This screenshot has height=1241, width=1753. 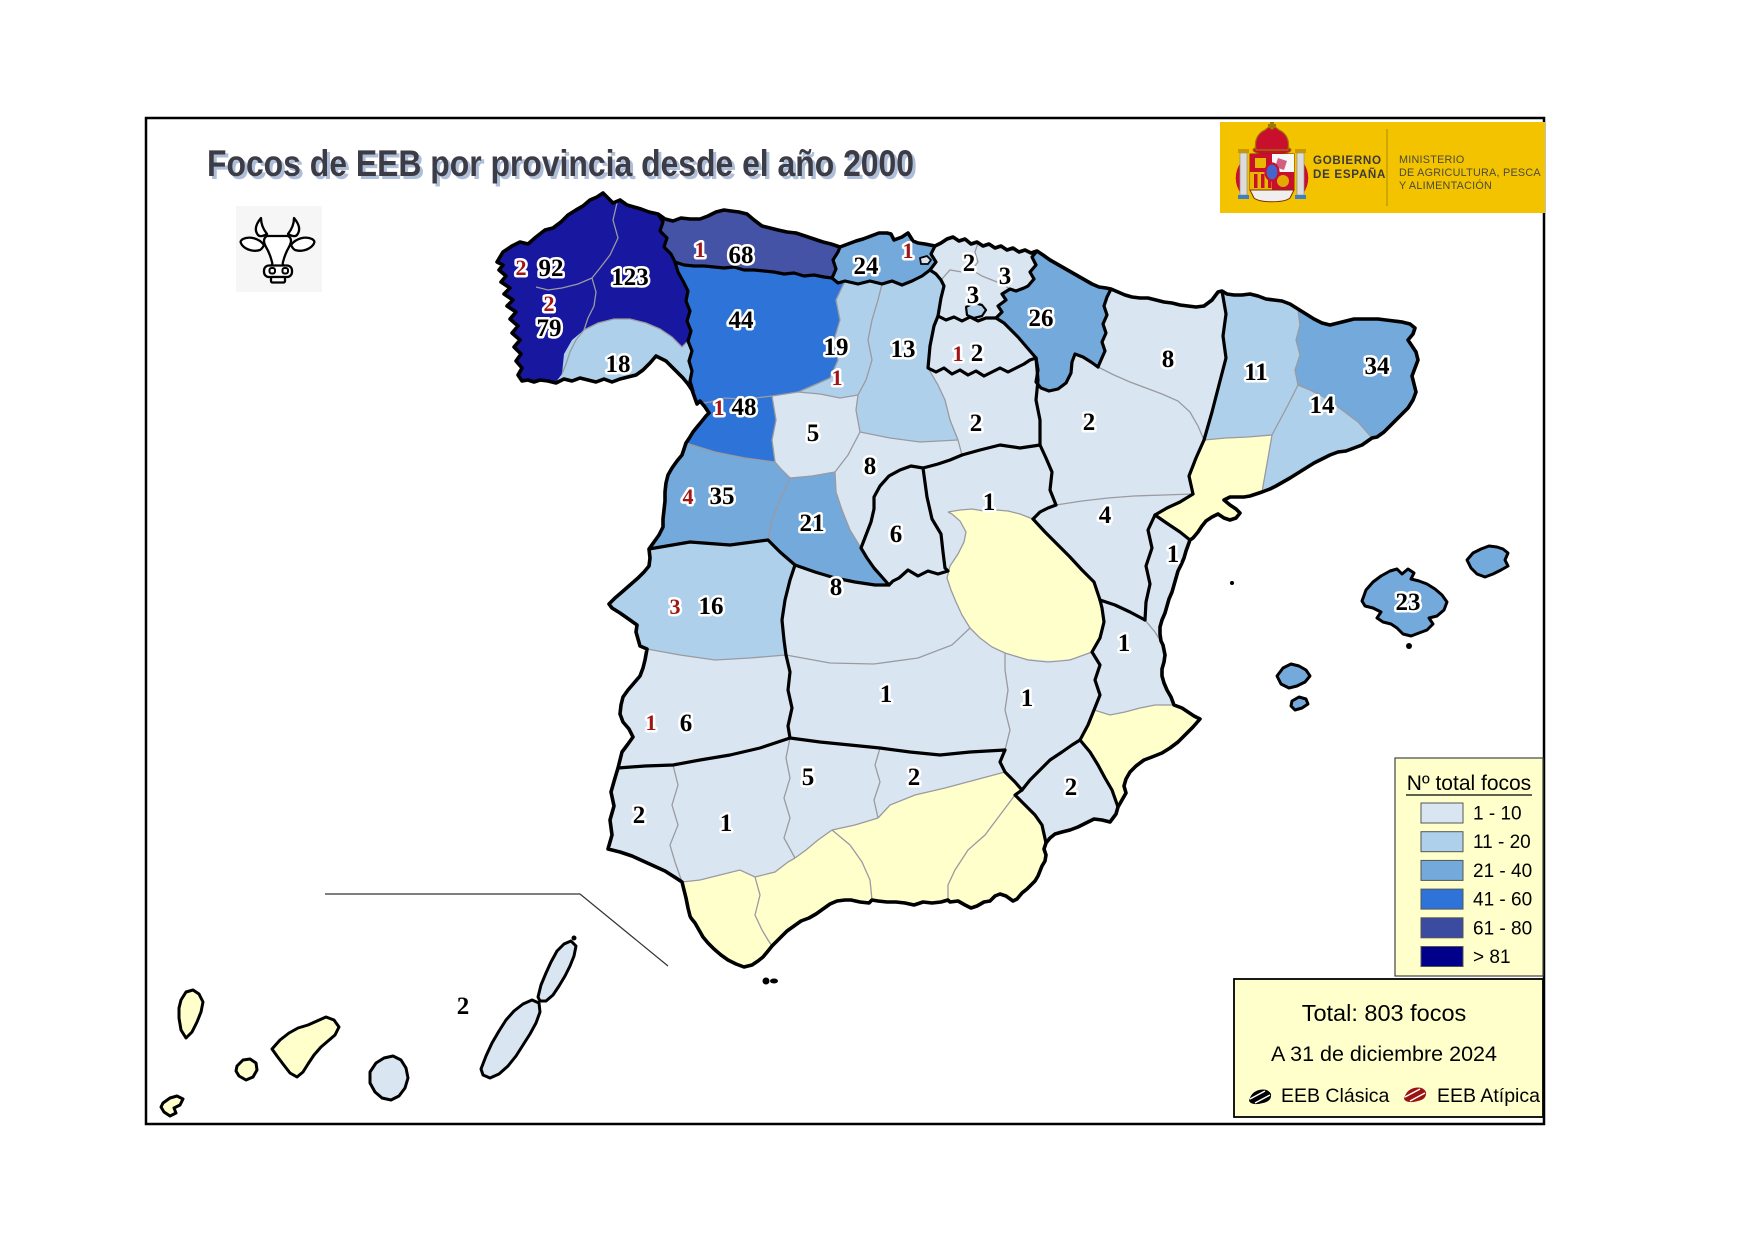 I want to click on svg-text: 92, so click(x=551, y=268).